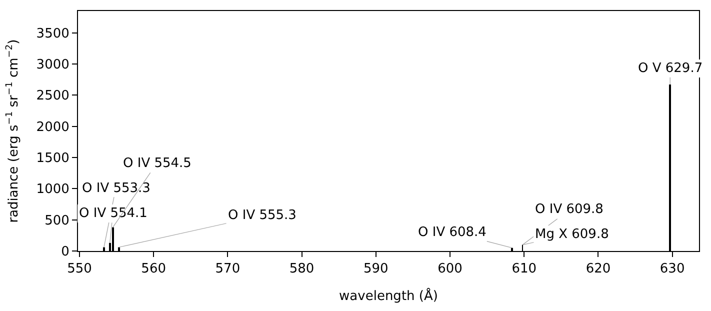 The width and height of the screenshot is (711, 311). I want to click on annotation: O IV 555.3, so click(262, 215).